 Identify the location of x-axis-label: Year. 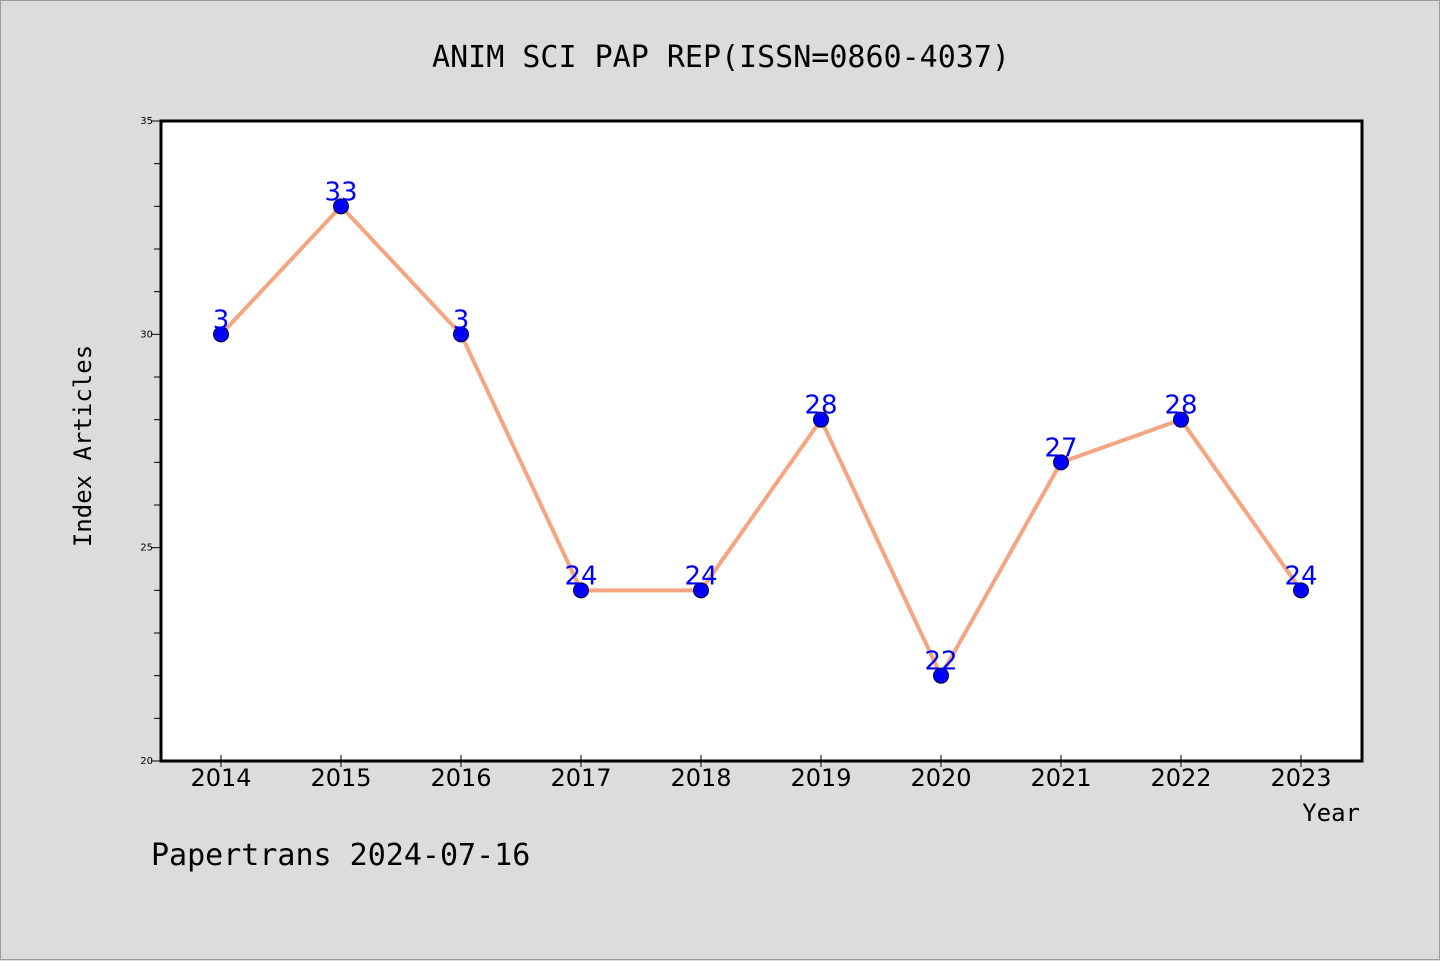
(1331, 813).